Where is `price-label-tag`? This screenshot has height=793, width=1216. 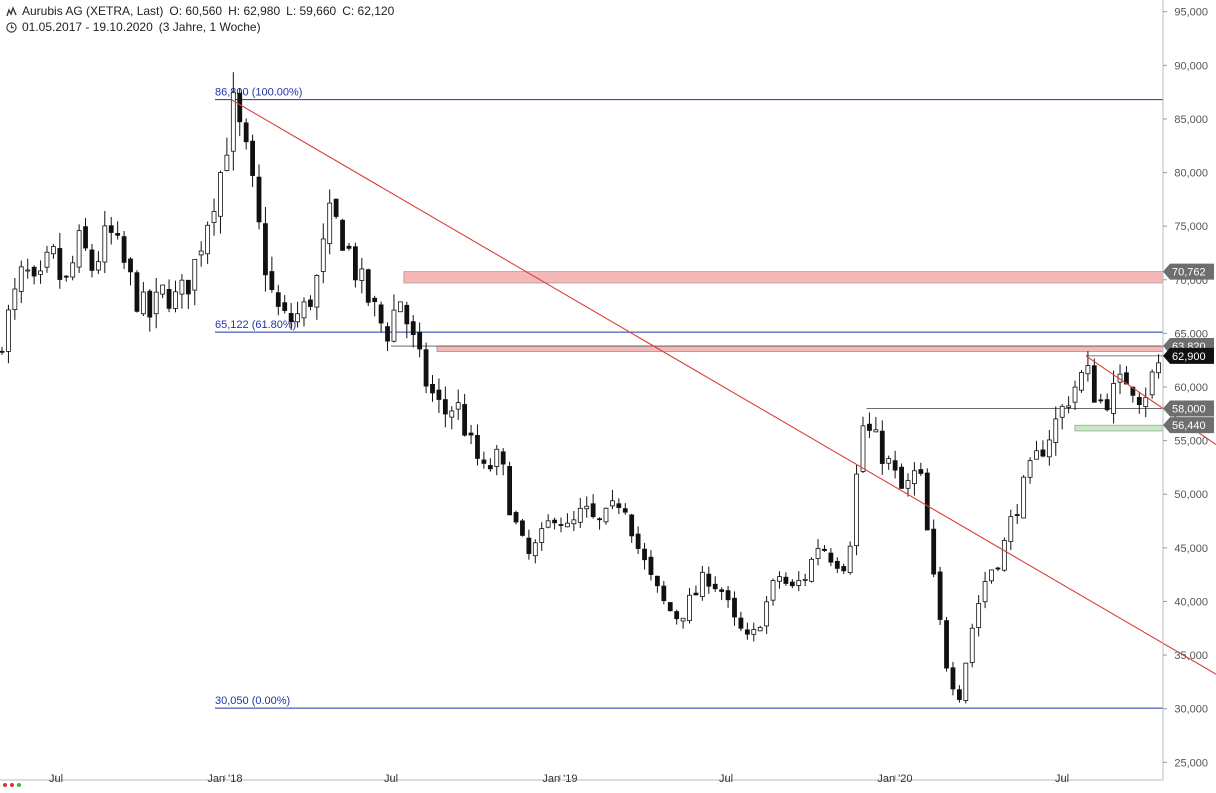
price-label-tag is located at coordinates (1188, 425).